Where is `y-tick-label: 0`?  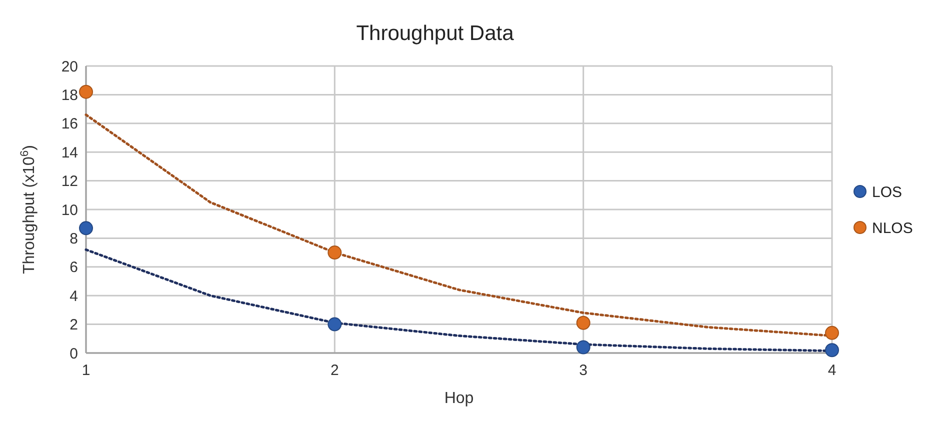
y-tick-label: 0 is located at coordinates (74, 353).